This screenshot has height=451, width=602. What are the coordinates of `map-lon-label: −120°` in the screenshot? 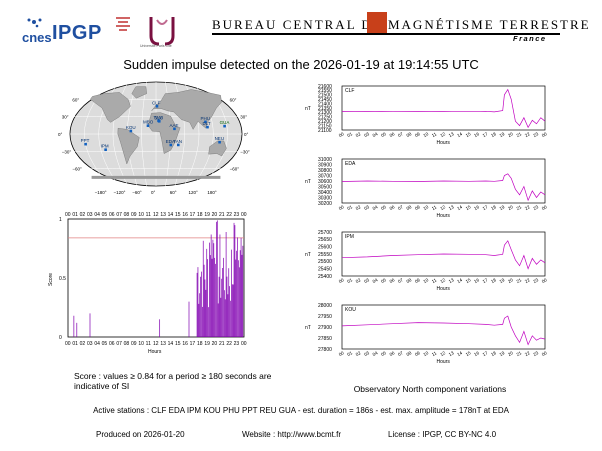 It's located at (119, 192).